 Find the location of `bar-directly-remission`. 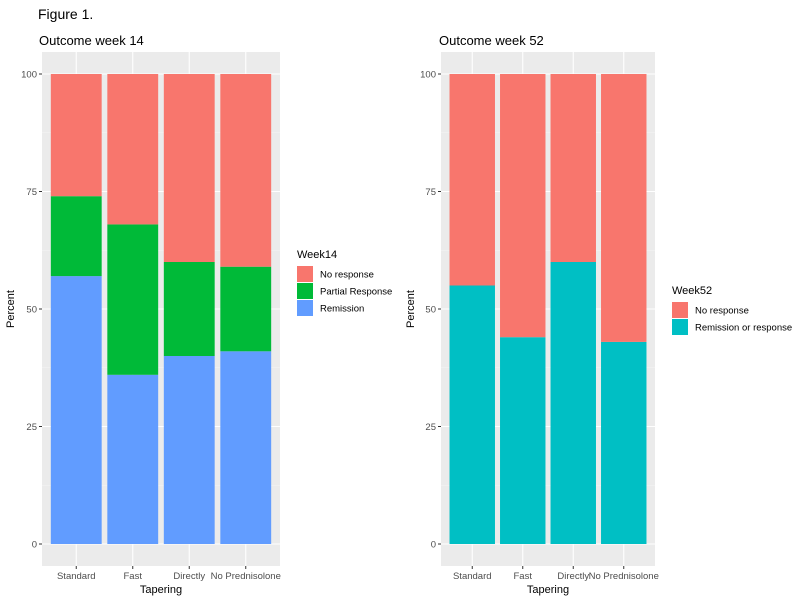

bar-directly-remission is located at coordinates (189, 450).